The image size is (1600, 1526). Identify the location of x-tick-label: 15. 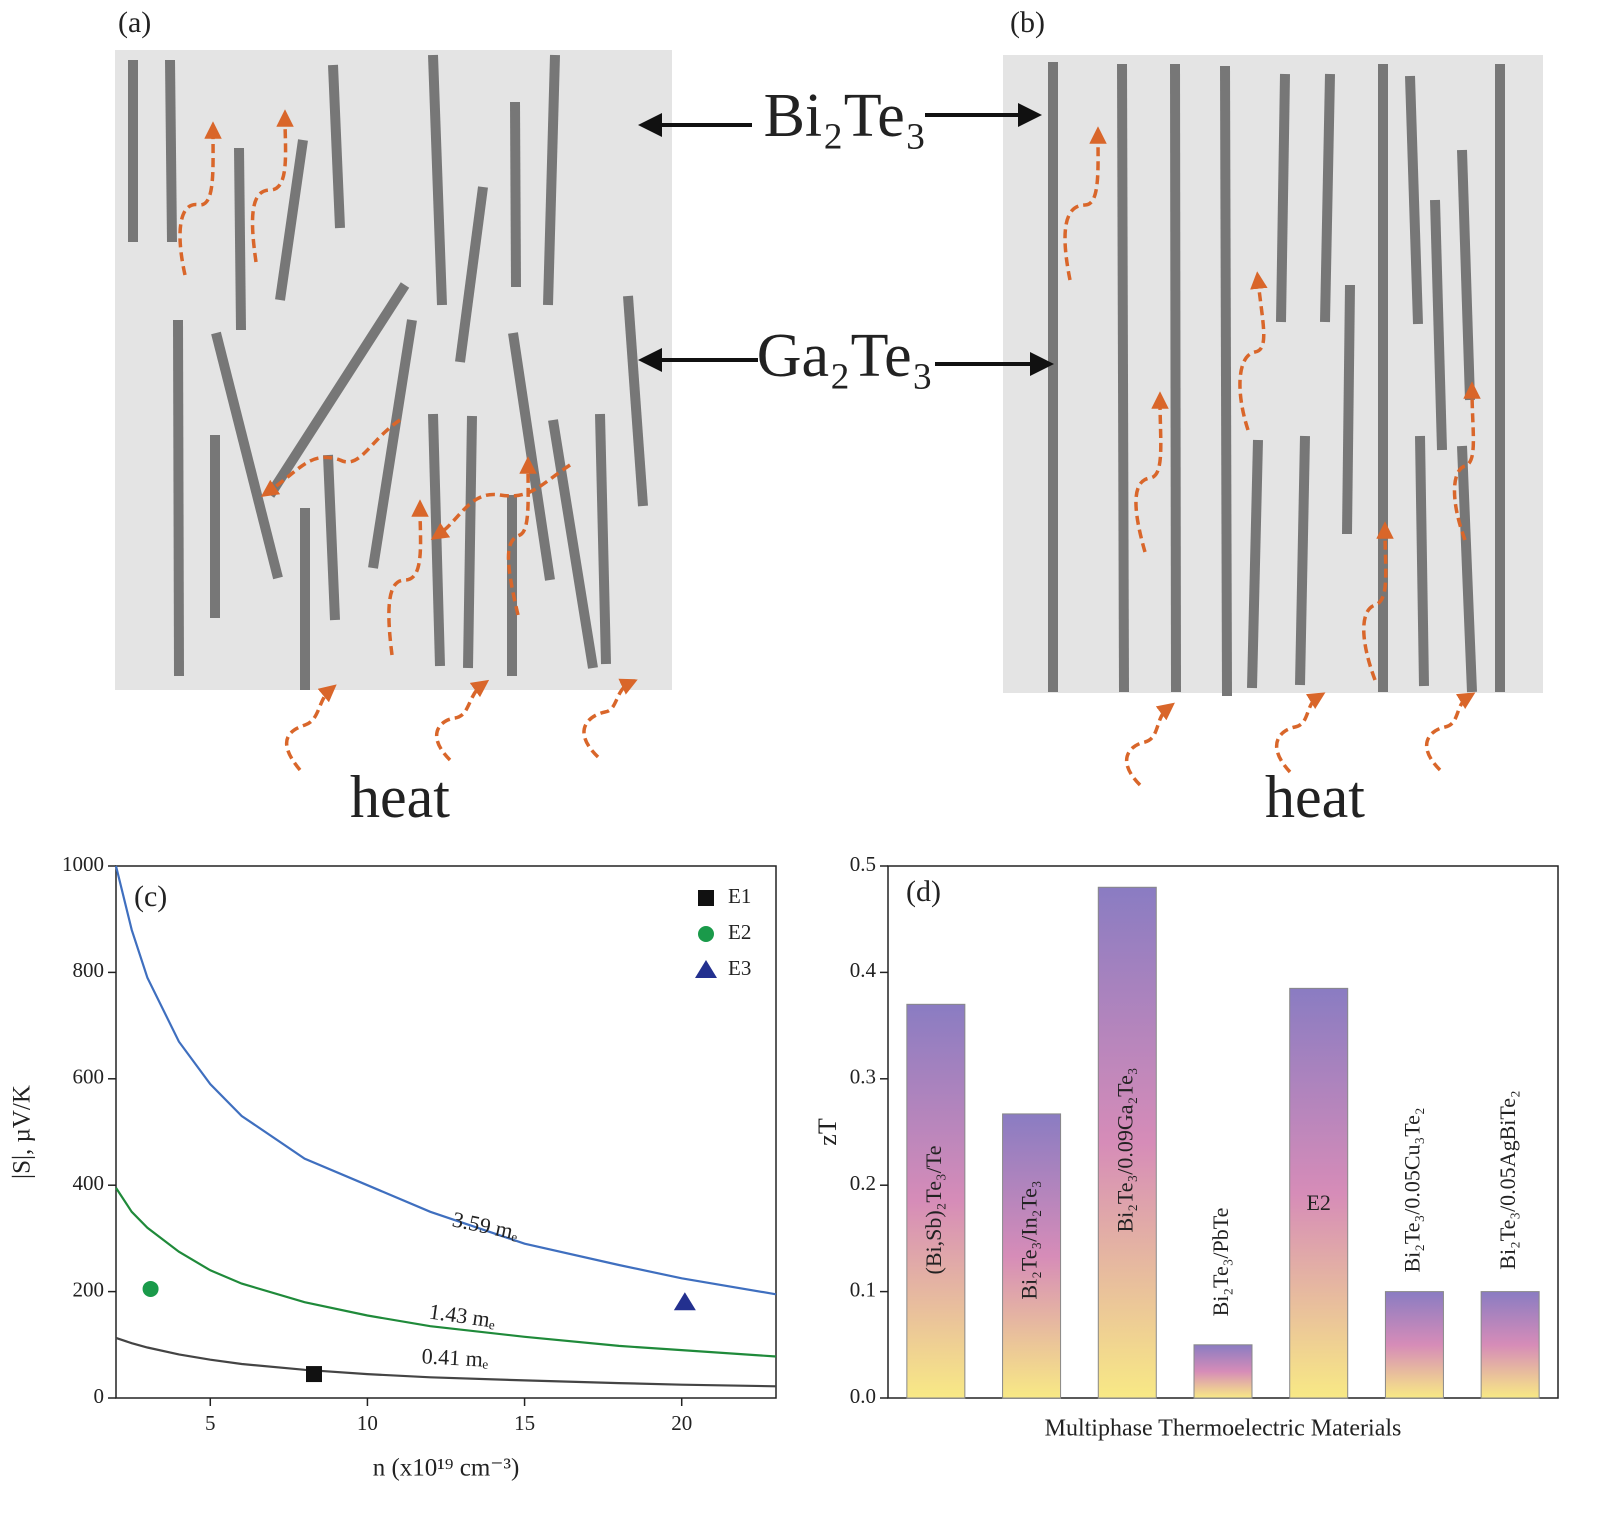
(524, 1423).